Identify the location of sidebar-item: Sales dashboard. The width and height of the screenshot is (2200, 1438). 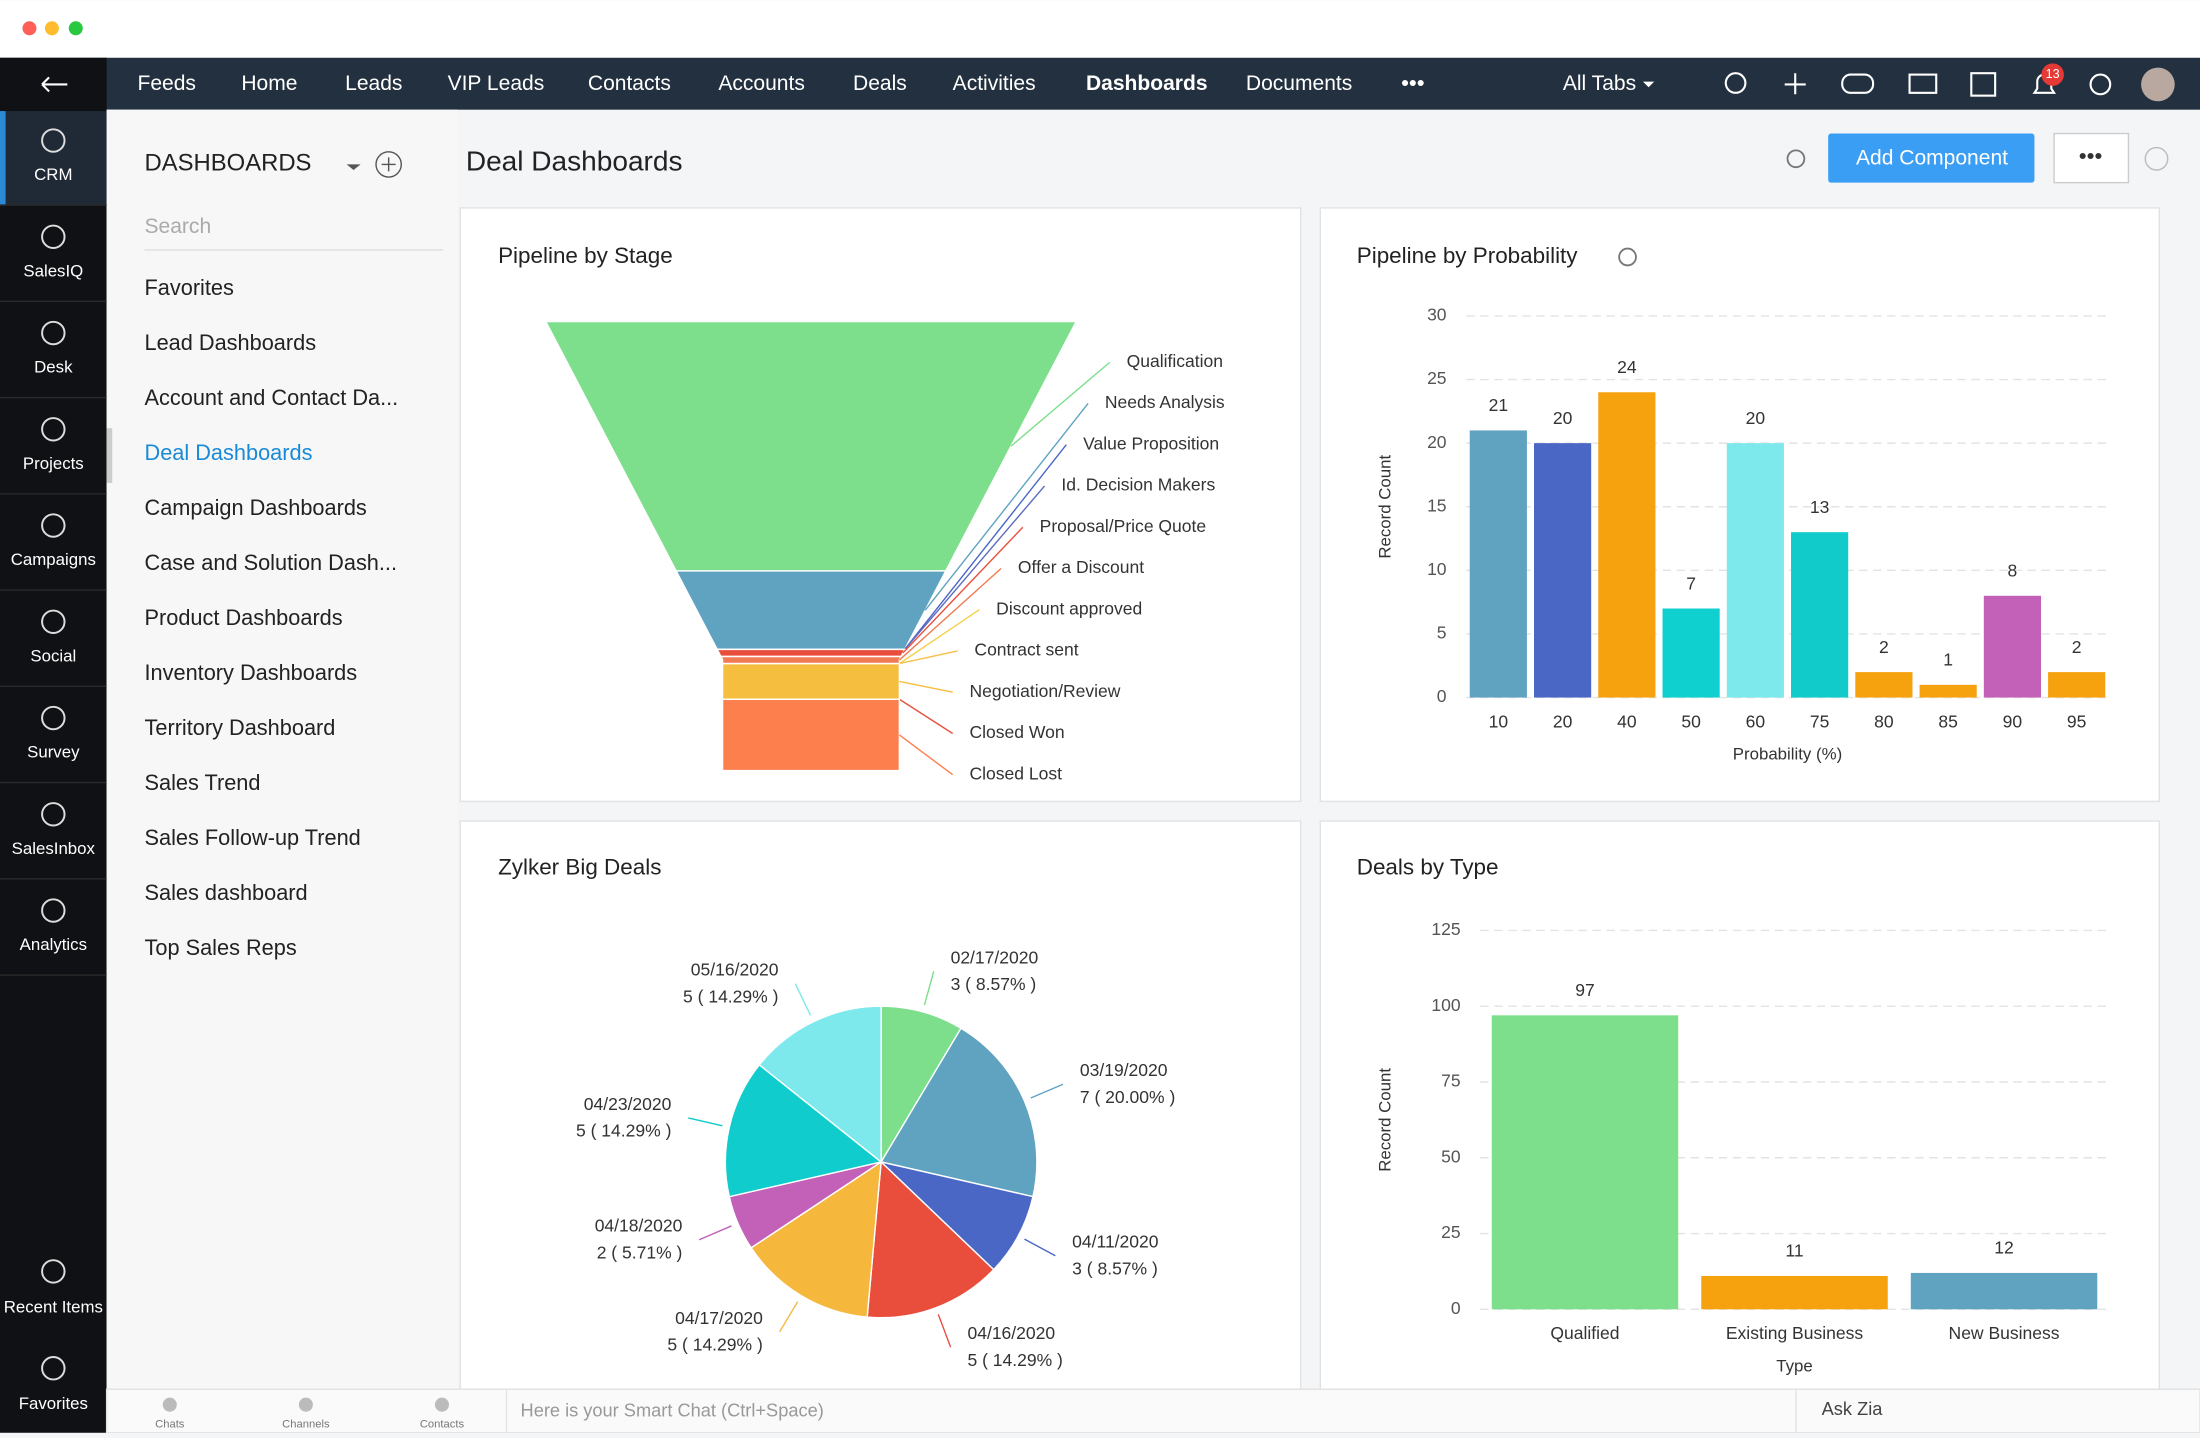
(226, 892).